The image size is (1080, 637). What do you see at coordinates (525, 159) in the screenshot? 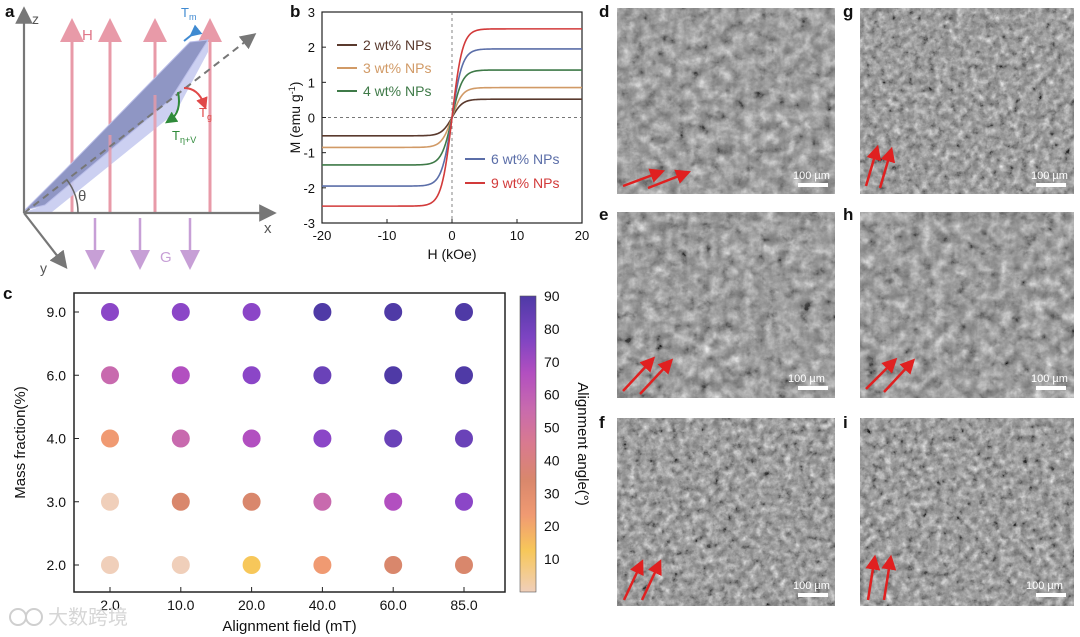
I see `legend-label: 6 wt% NPs` at bounding box center [525, 159].